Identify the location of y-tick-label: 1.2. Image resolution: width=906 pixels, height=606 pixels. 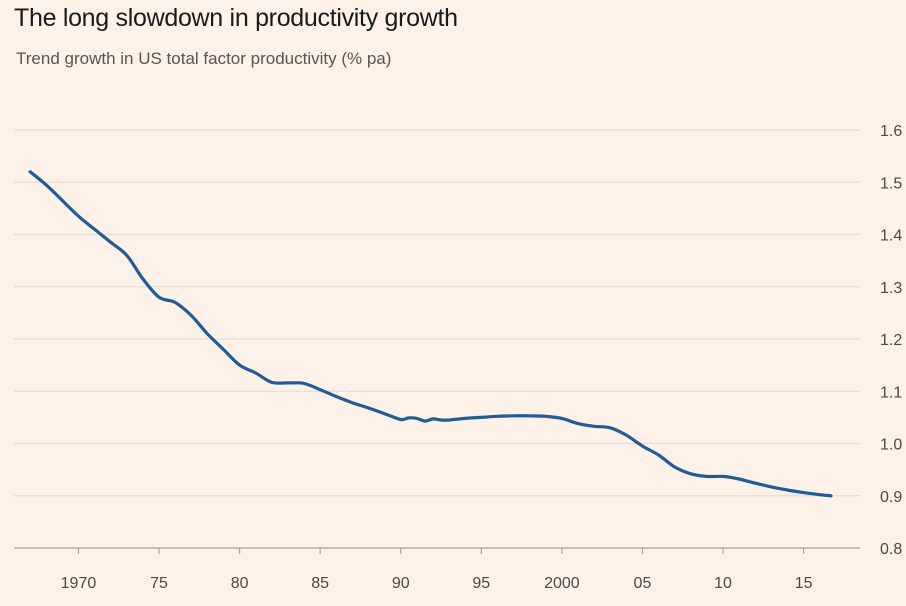
(891, 340).